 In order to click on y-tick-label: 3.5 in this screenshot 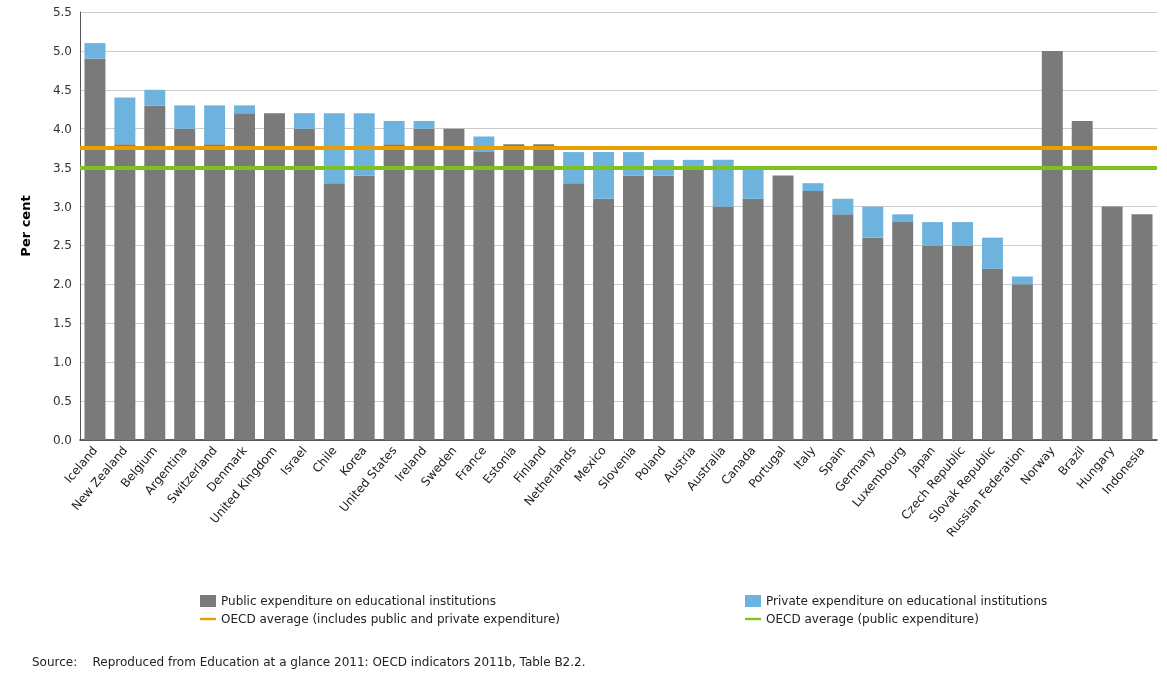, I will do `click(62, 167)`.